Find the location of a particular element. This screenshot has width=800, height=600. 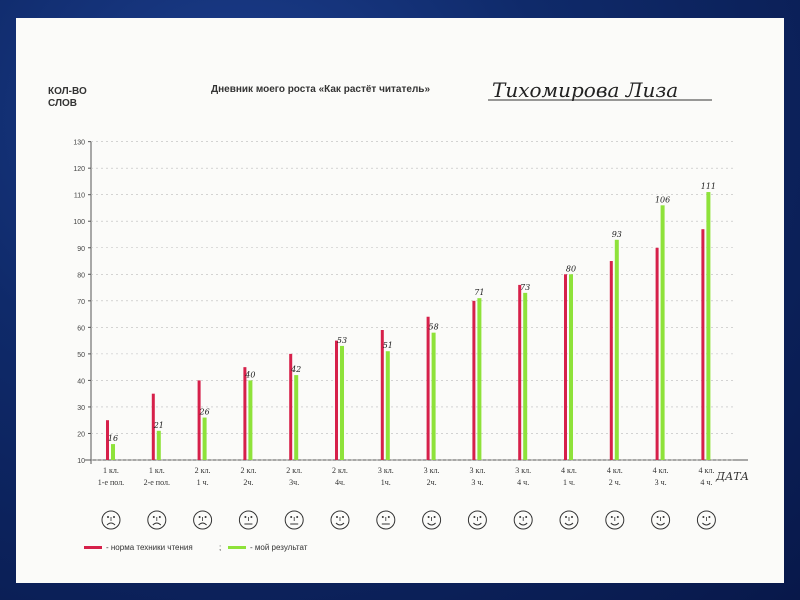

legend-label-result: - мой результат is located at coordinates (279, 547).